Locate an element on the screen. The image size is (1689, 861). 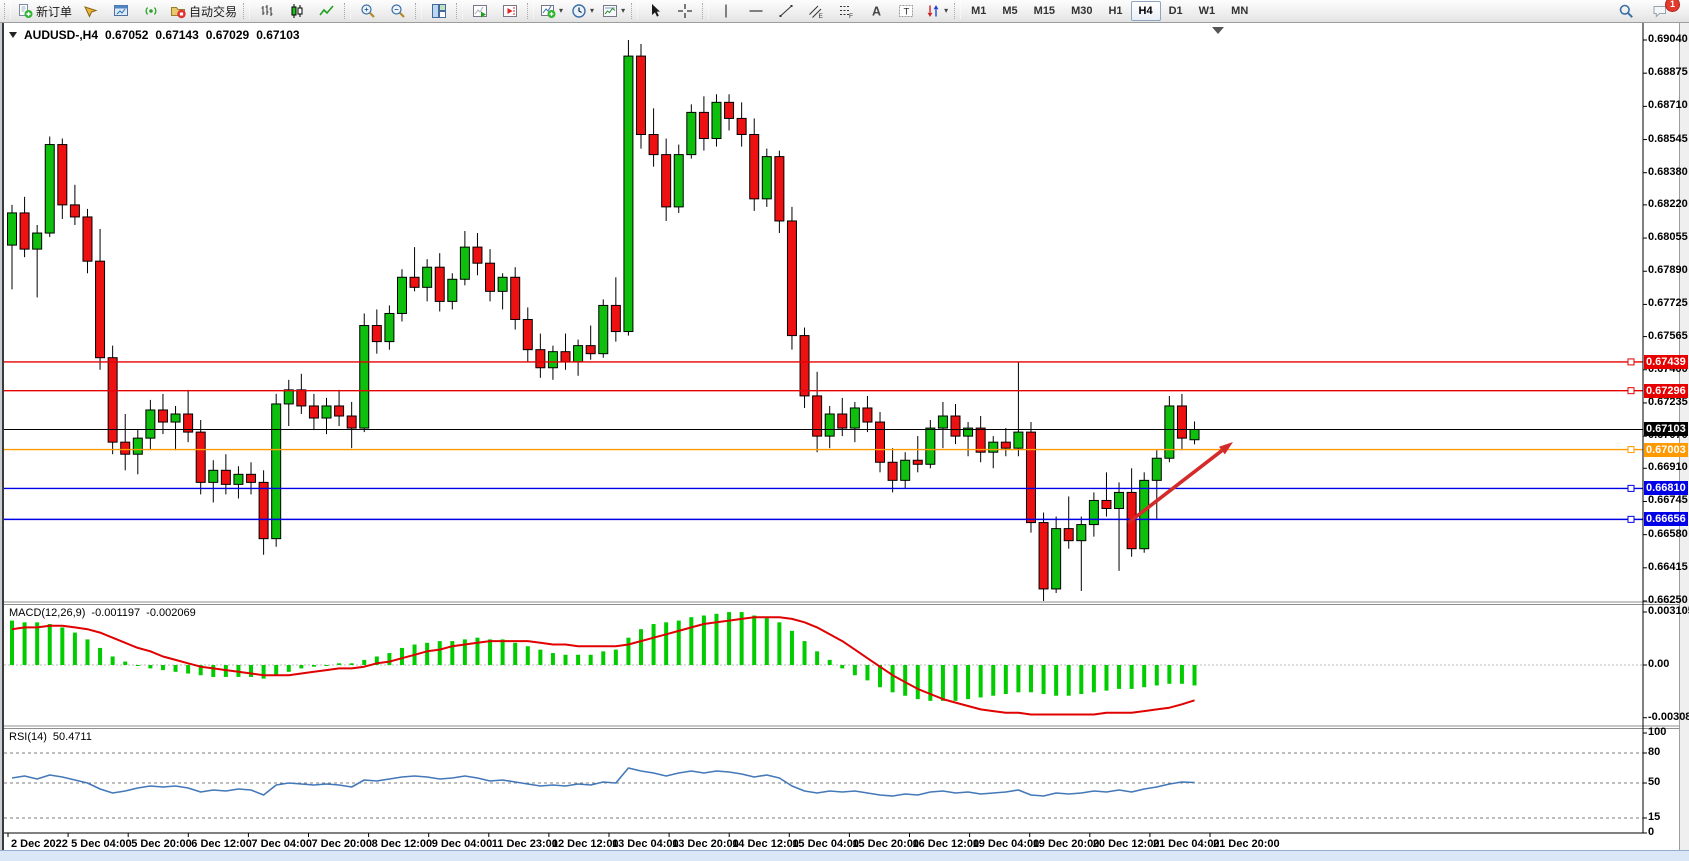
new-order-button: 新订单 is located at coordinates (44, 11).